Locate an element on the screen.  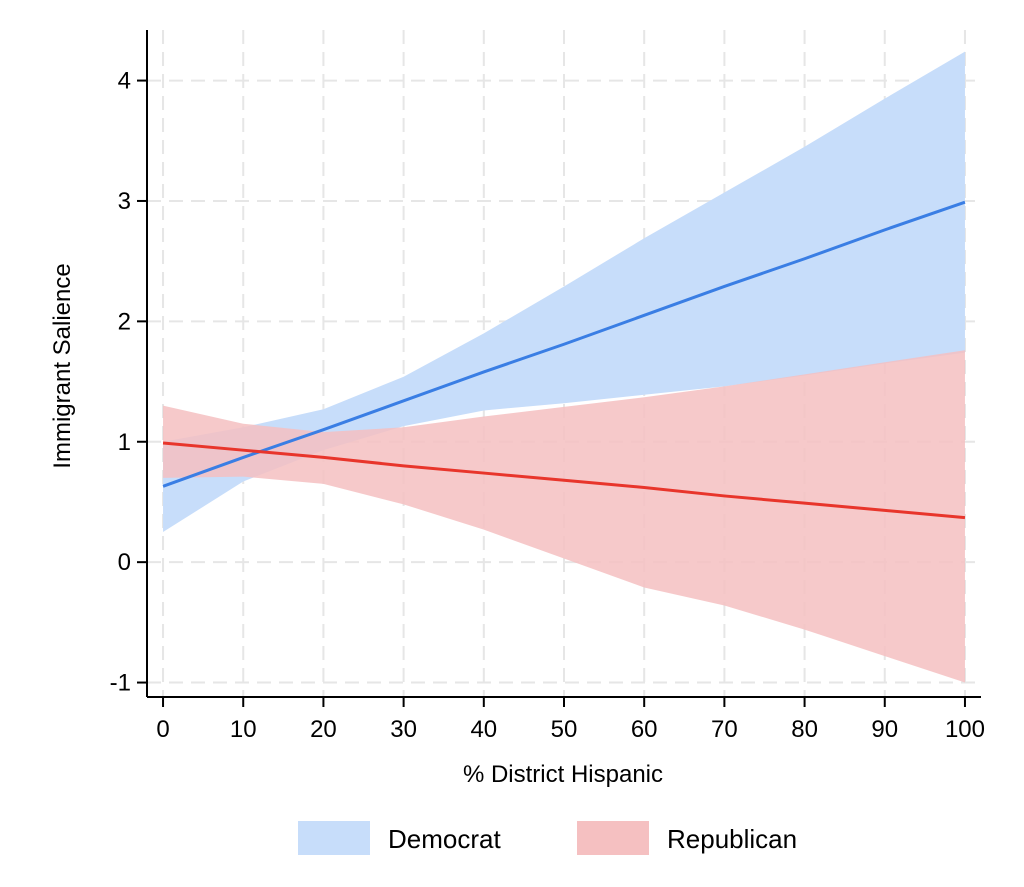
y-tick-label-0: 0 is located at coordinates (124, 562).